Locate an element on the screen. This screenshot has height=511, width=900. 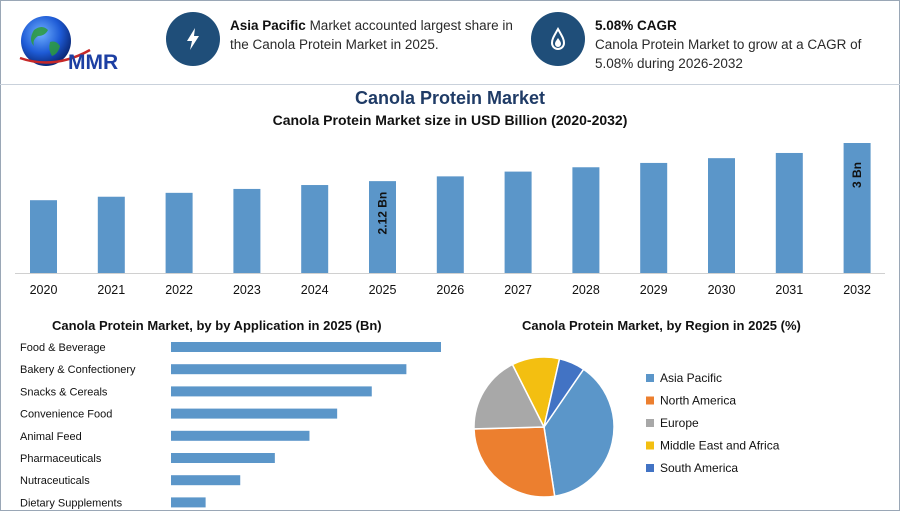
legend-label: Europe is located at coordinates (679, 423).